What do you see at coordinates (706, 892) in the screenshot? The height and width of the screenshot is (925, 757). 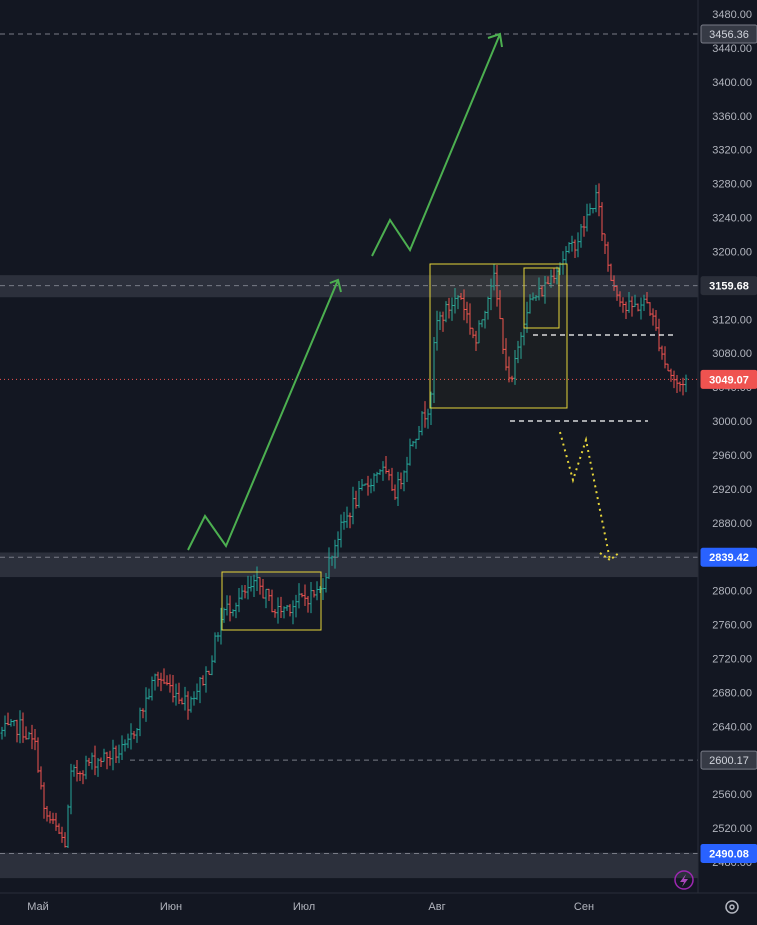 I see `toolbar-icons` at bounding box center [706, 892].